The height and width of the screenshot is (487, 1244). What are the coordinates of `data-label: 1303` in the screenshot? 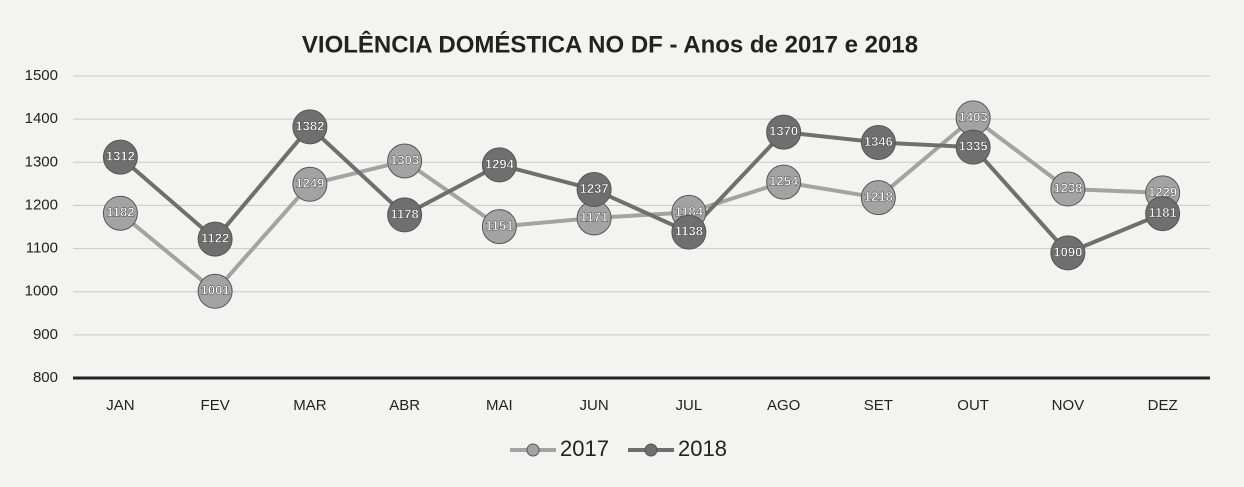 It's located at (404, 159).